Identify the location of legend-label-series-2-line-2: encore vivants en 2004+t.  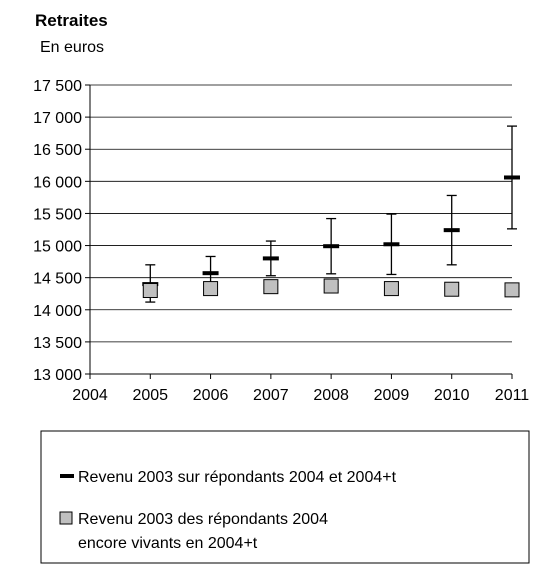
(168, 543).